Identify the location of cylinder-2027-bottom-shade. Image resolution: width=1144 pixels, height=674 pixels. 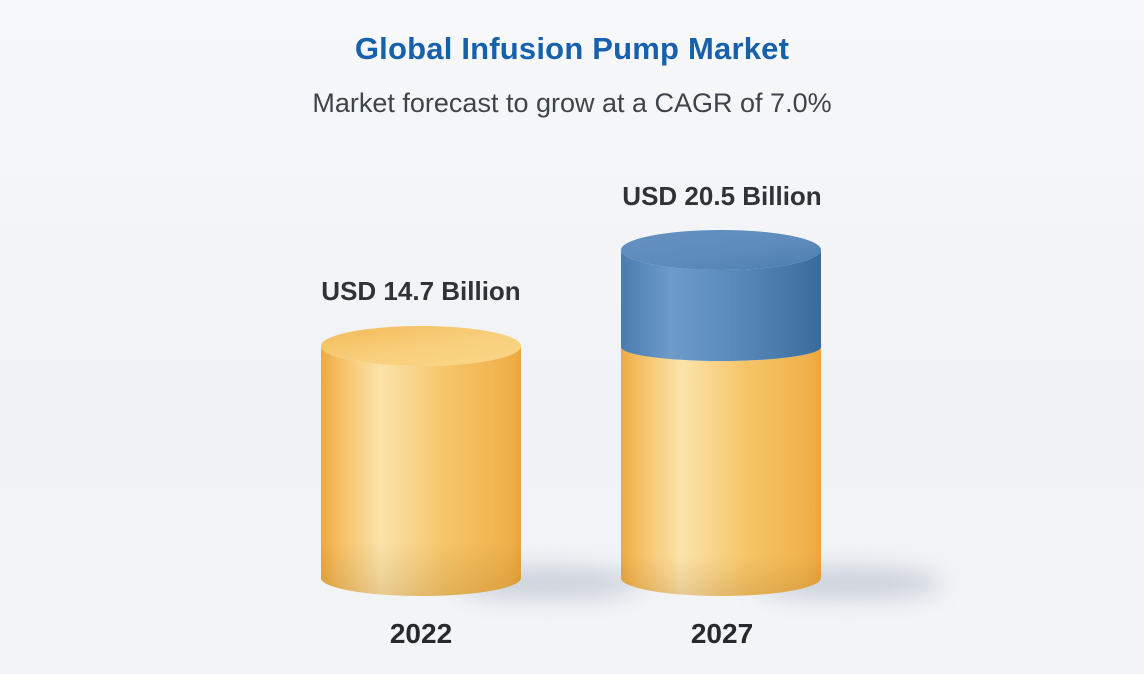
(721, 471).